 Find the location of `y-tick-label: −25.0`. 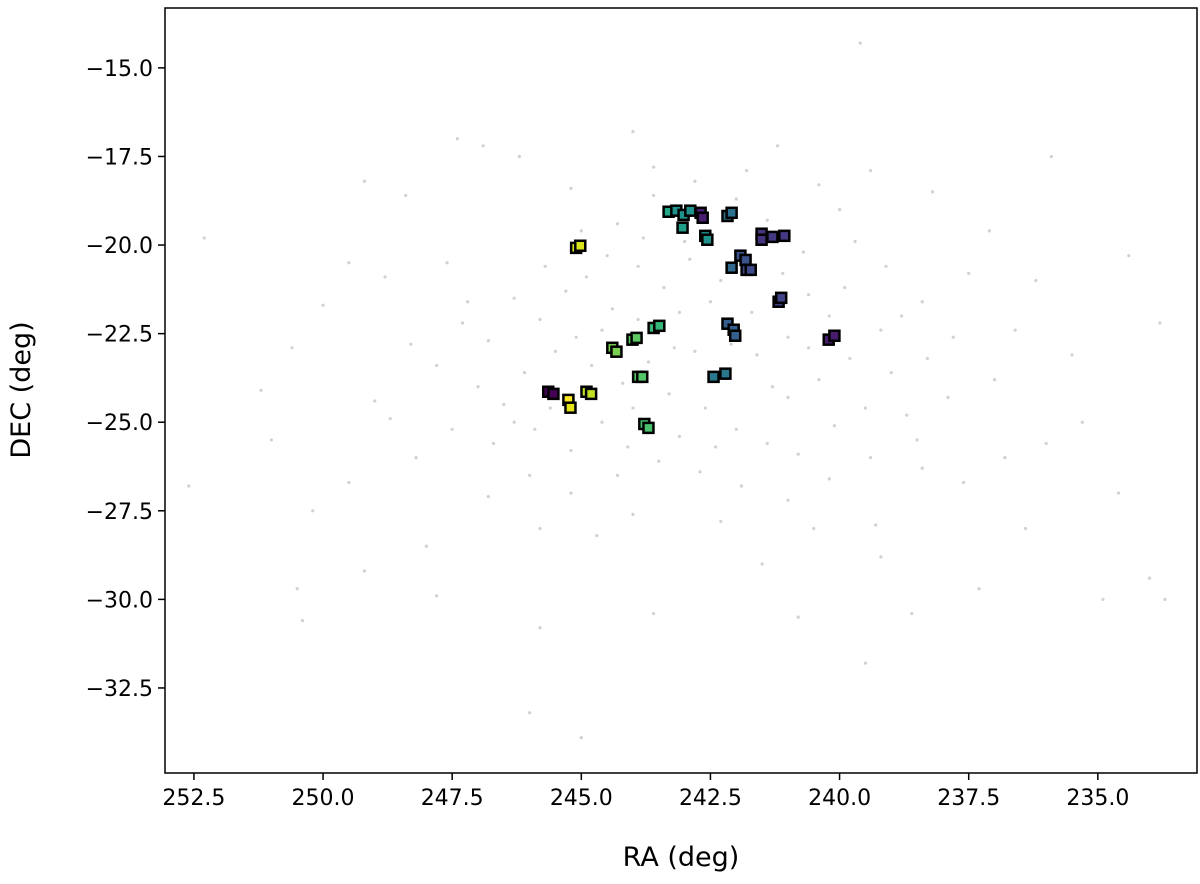

y-tick-label: −25.0 is located at coordinates (119, 423).